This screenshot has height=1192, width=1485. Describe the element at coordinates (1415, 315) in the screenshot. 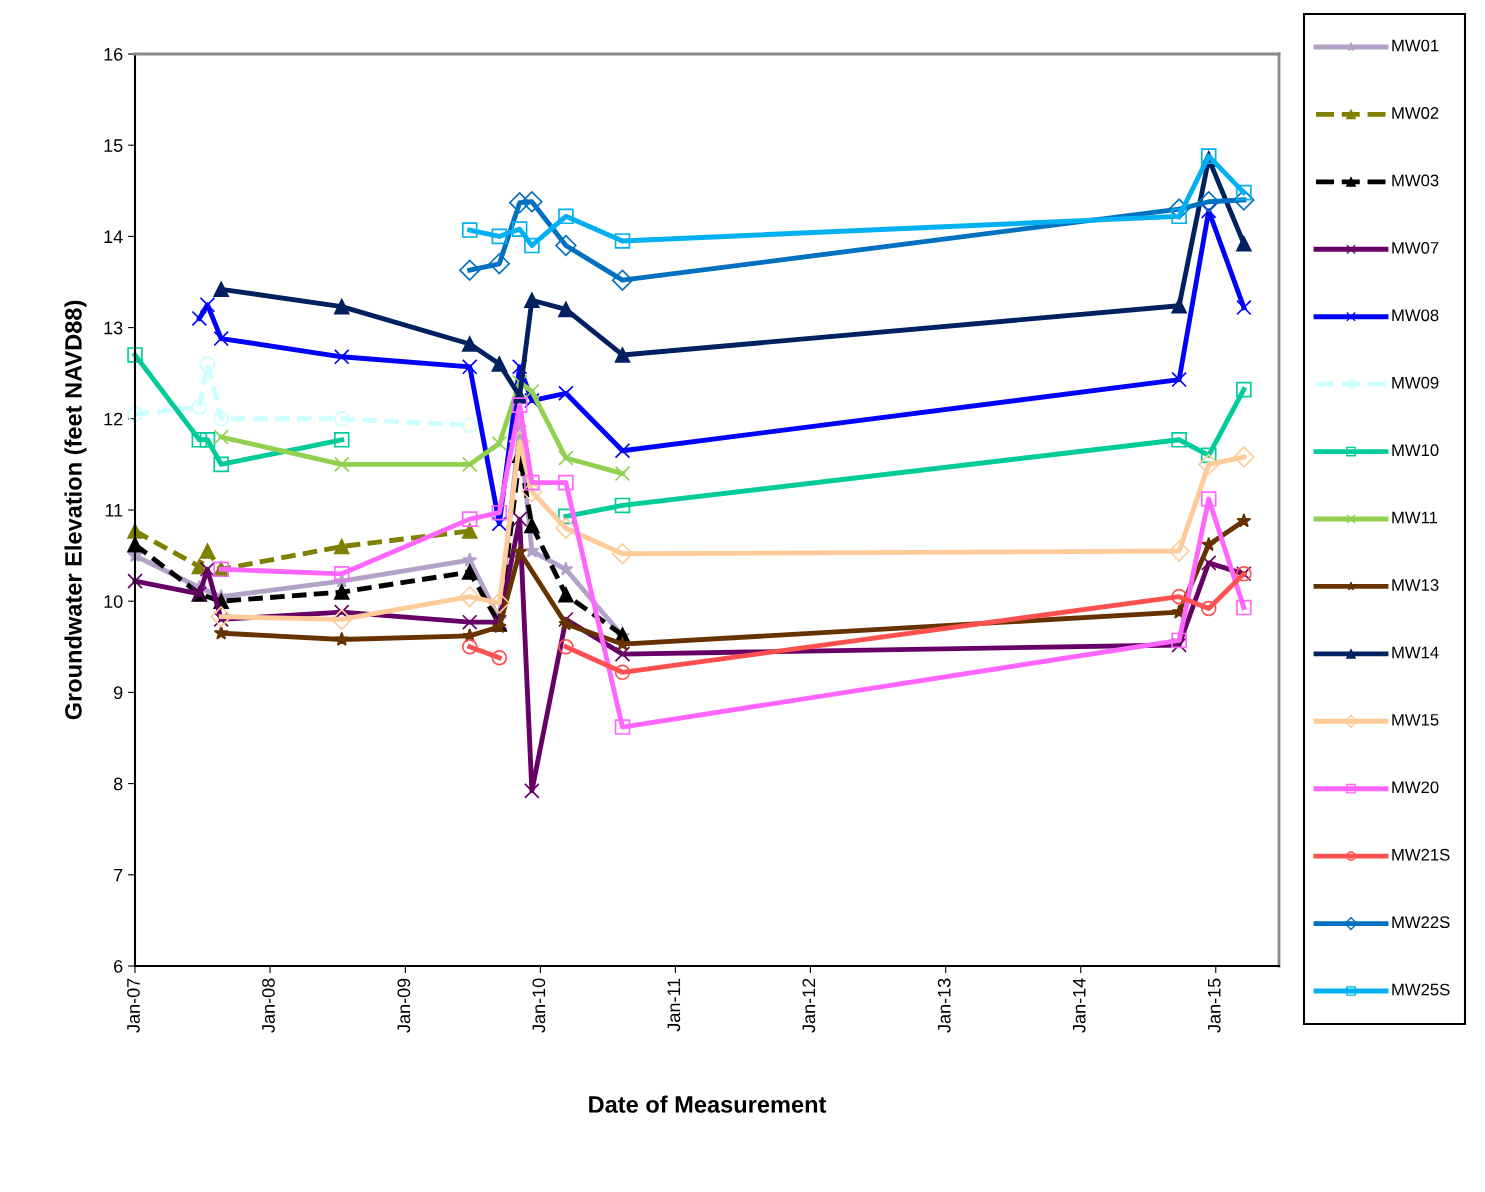

I see `legend-label: MW08` at that location.